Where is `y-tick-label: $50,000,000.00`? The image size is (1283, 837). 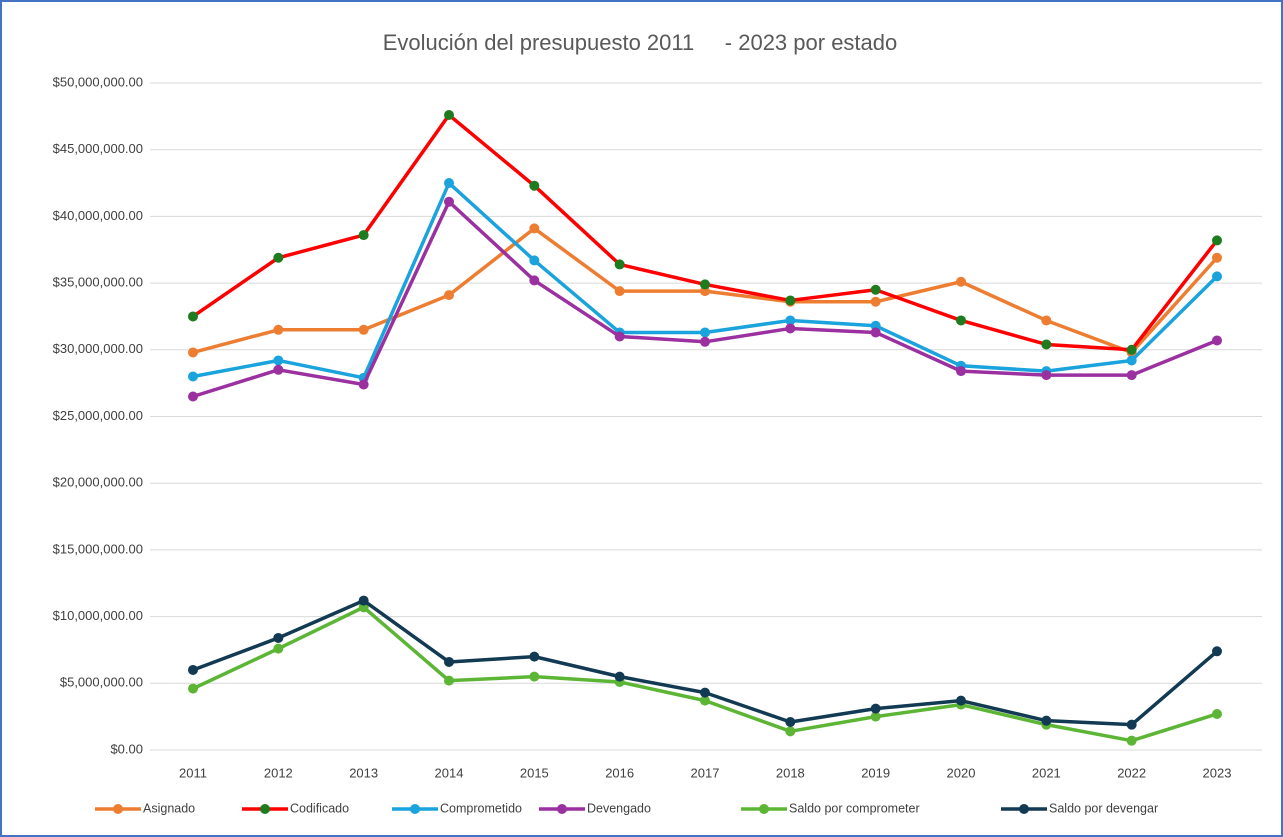 y-tick-label: $50,000,000.00 is located at coordinates (98, 81).